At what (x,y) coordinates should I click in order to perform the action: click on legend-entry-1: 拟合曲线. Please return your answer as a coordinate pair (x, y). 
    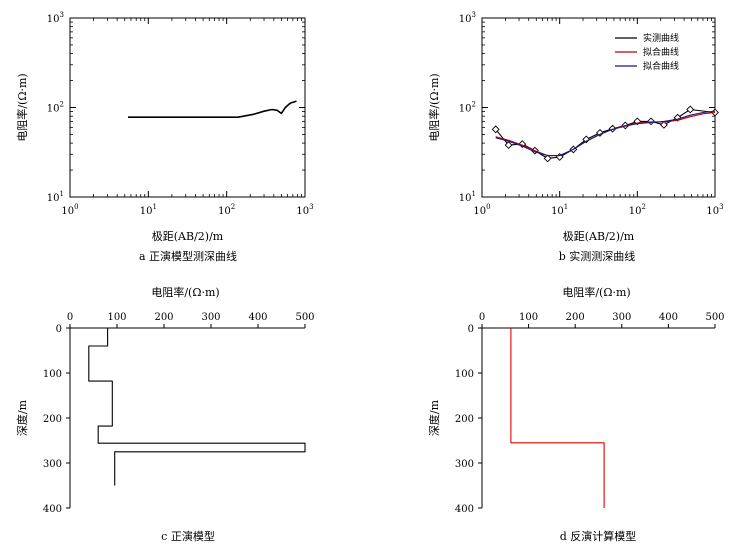
    Looking at the image, I should click on (661, 52).